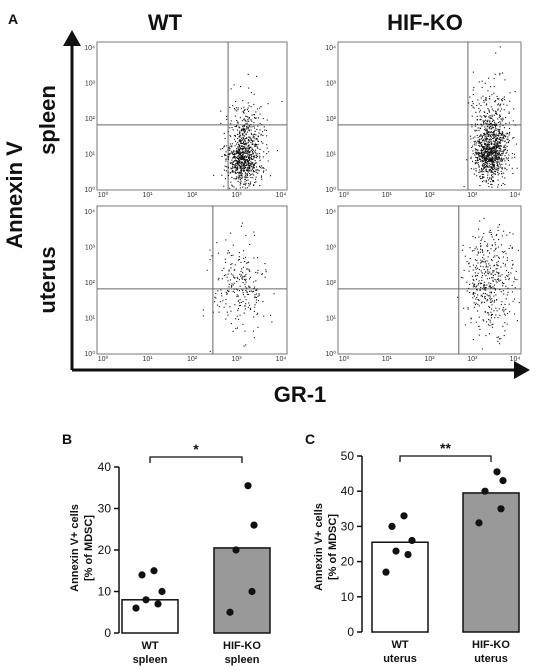 This screenshot has height=671, width=557. I want to click on panel-b-ytick-label: 10, so click(105, 592).